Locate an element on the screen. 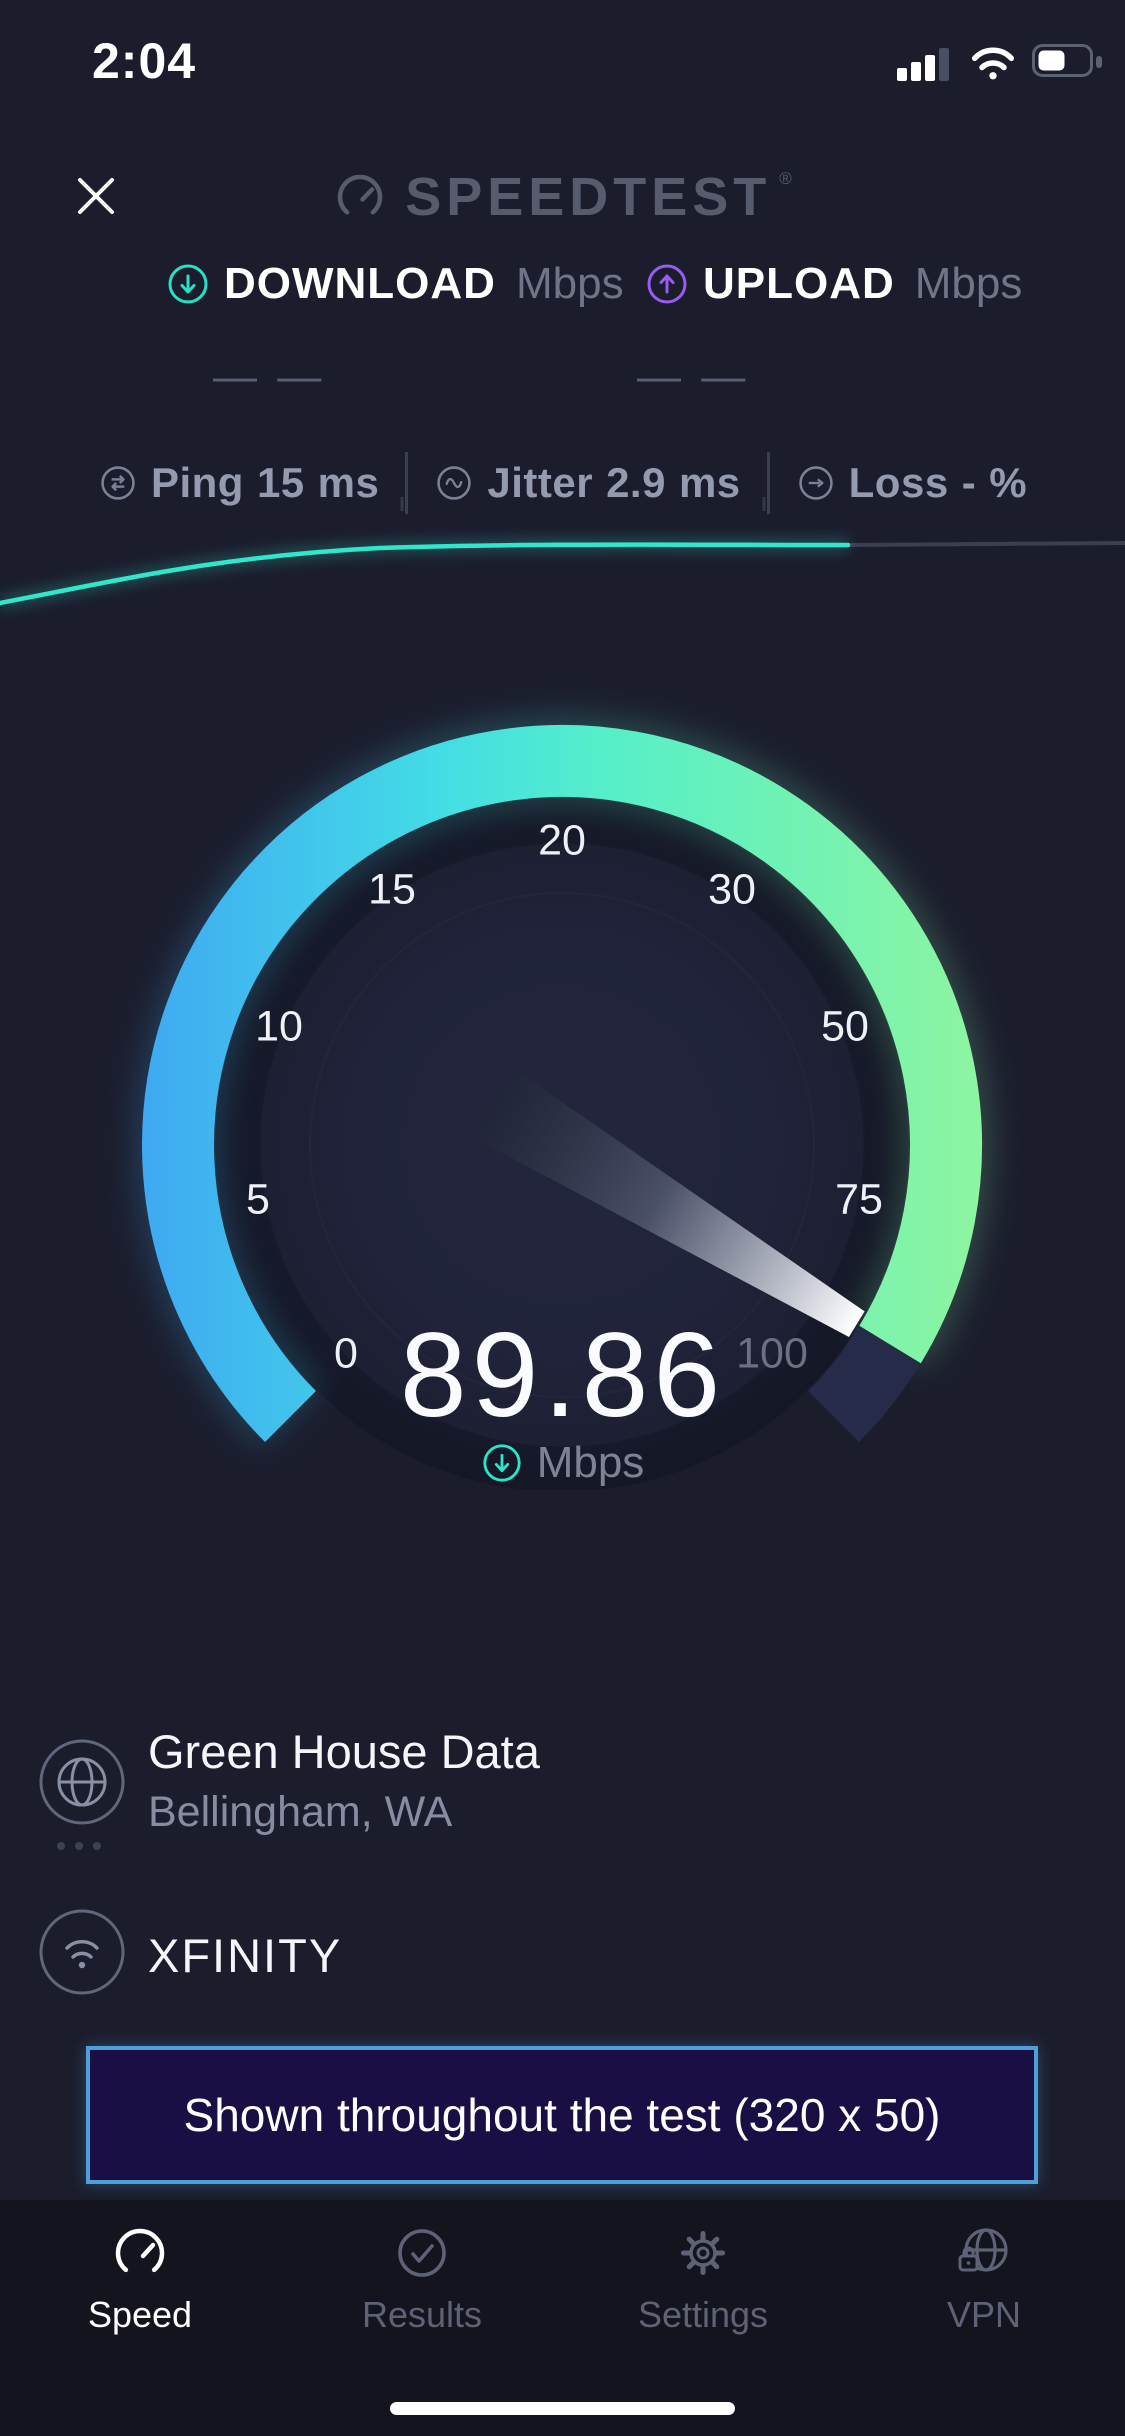 This screenshot has height=2436, width=1125. server-options-menu is located at coordinates (79, 1846).